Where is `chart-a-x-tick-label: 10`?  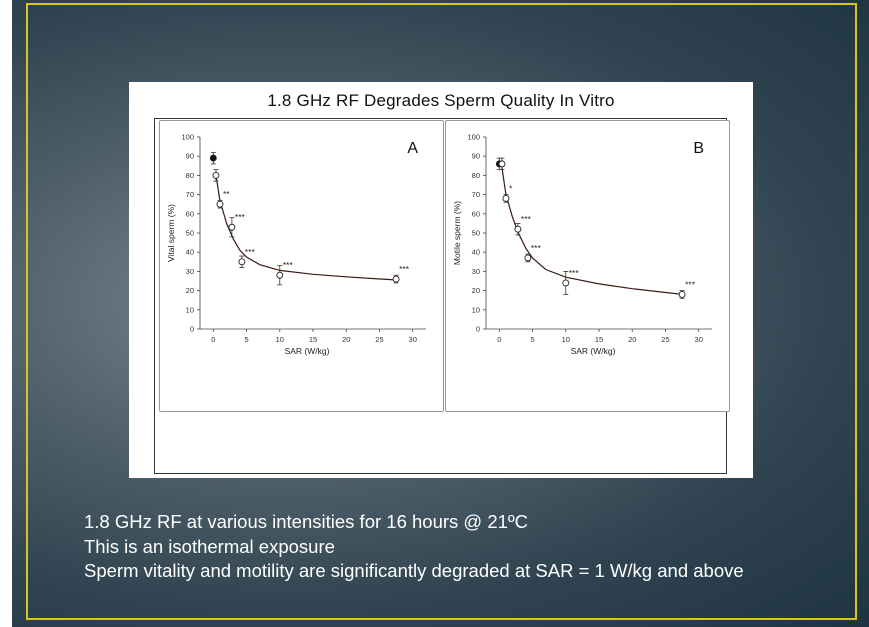 chart-a-x-tick-label: 10 is located at coordinates (280, 339).